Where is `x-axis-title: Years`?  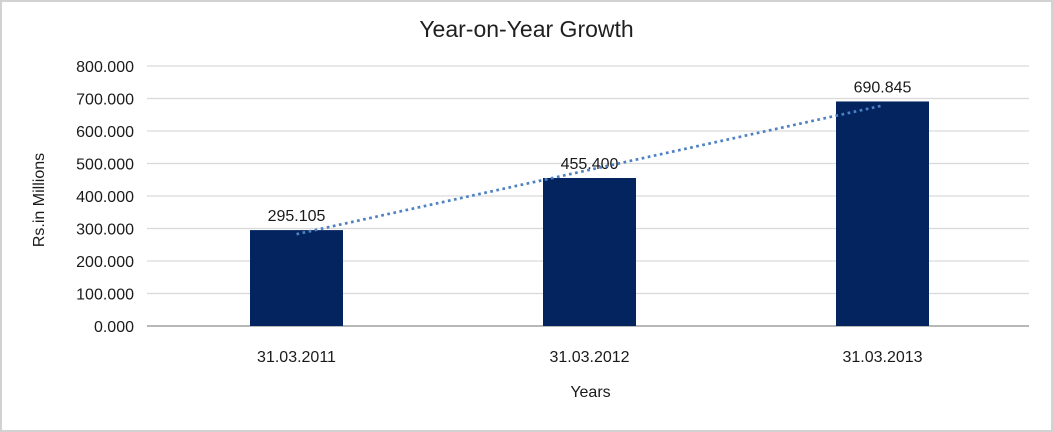
x-axis-title: Years is located at coordinates (590, 392).